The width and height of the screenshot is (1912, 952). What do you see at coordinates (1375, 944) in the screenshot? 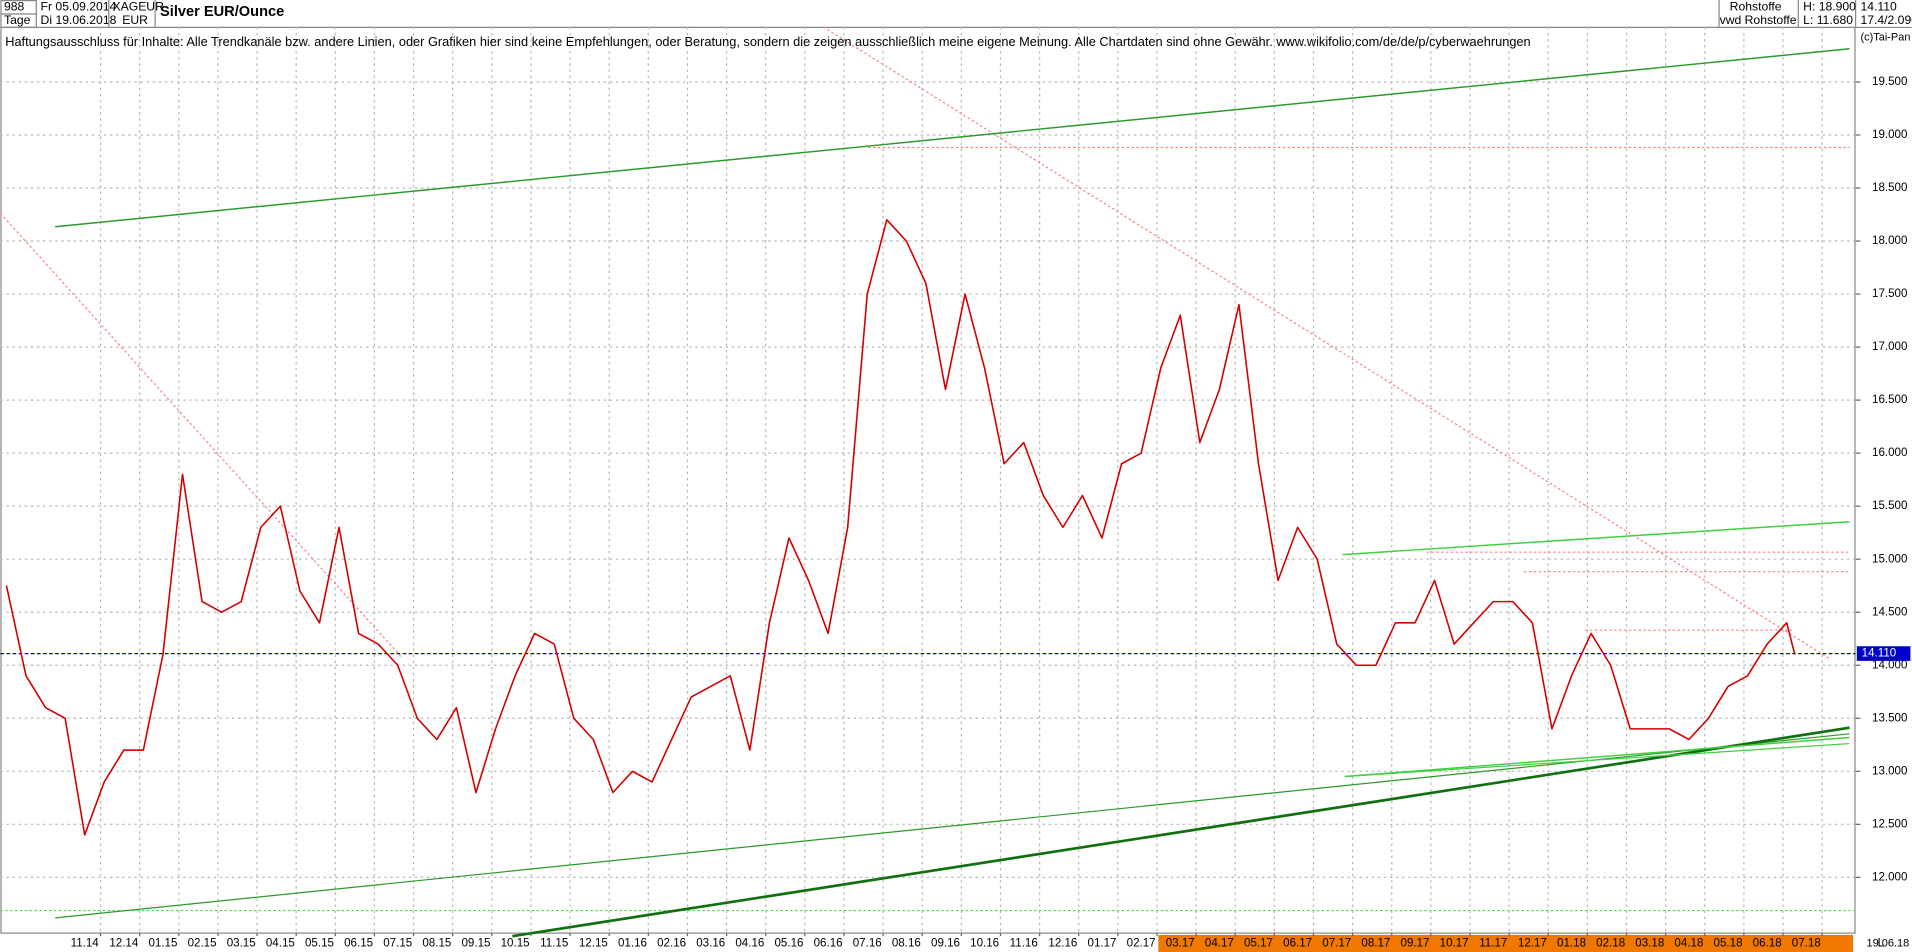
I see `x-tick-label: 08.17` at bounding box center [1375, 944].